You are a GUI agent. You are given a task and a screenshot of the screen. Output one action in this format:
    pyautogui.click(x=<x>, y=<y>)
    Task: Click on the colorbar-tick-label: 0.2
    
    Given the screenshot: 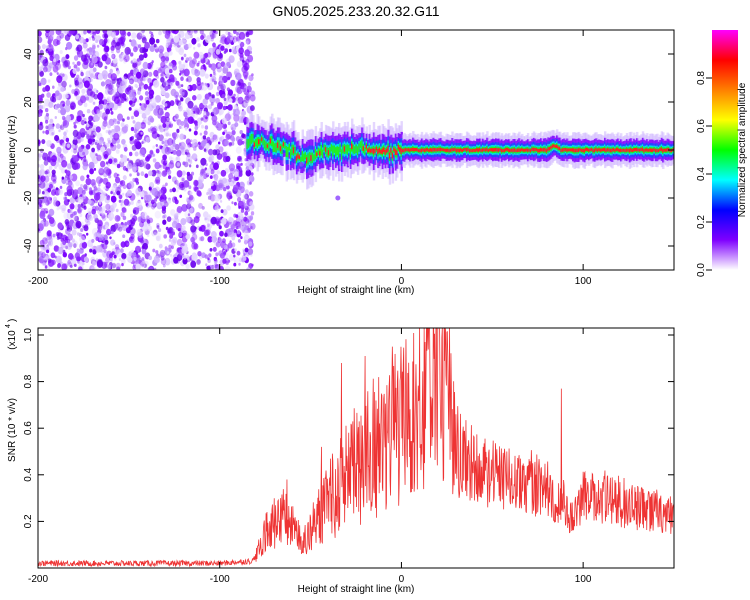 What is the action you would take?
    pyautogui.click(x=701, y=222)
    